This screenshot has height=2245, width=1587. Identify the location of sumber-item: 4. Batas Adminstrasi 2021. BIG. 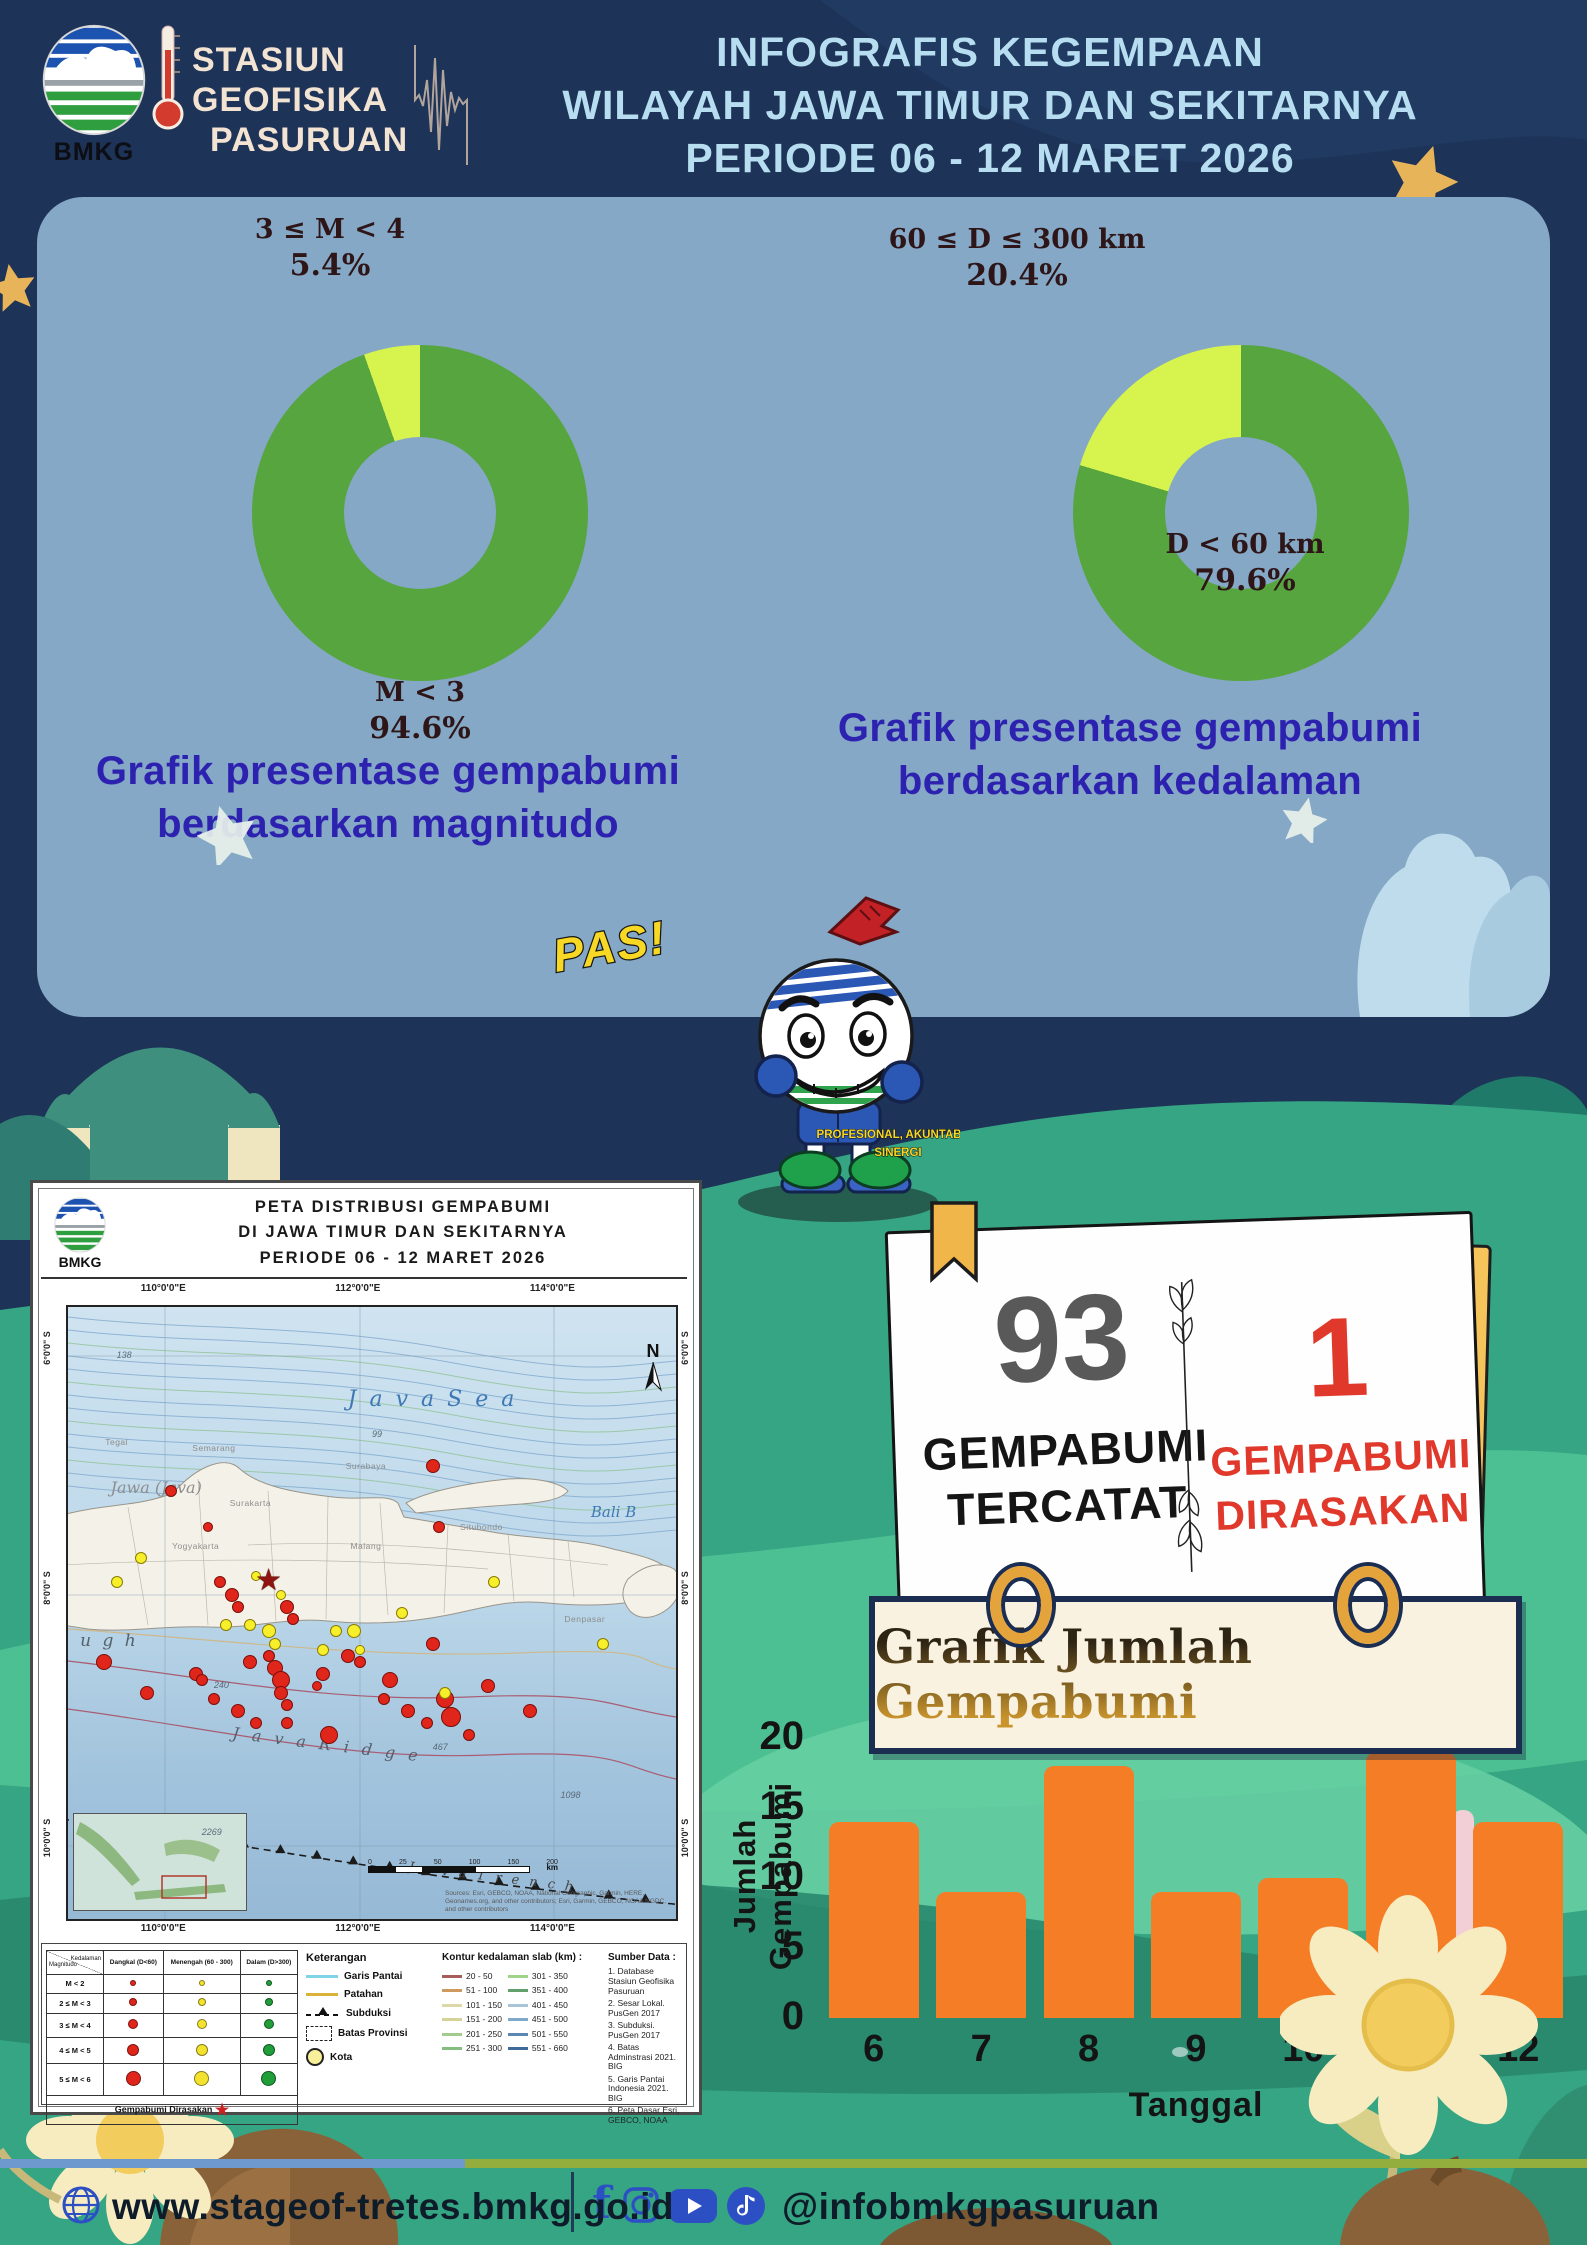
(642, 2056).